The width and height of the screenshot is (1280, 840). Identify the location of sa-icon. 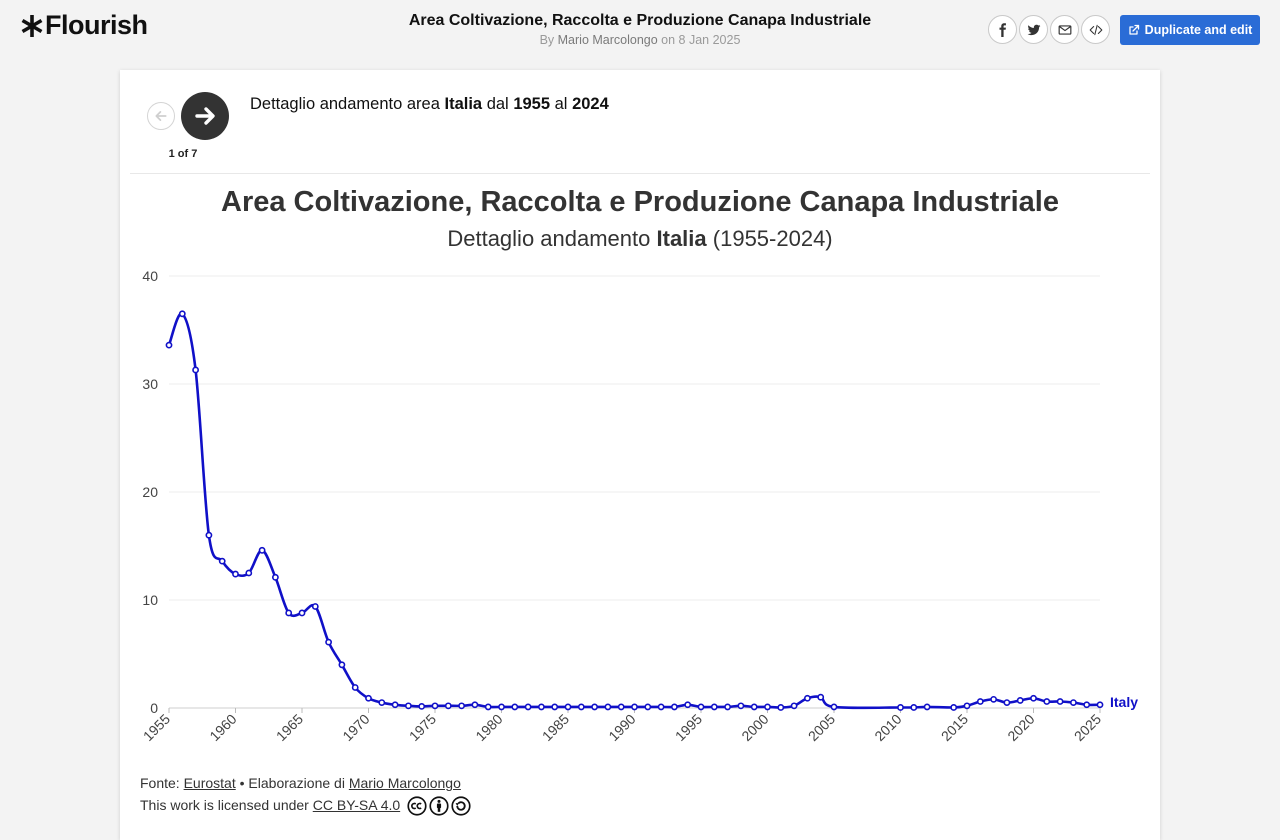
(461, 806).